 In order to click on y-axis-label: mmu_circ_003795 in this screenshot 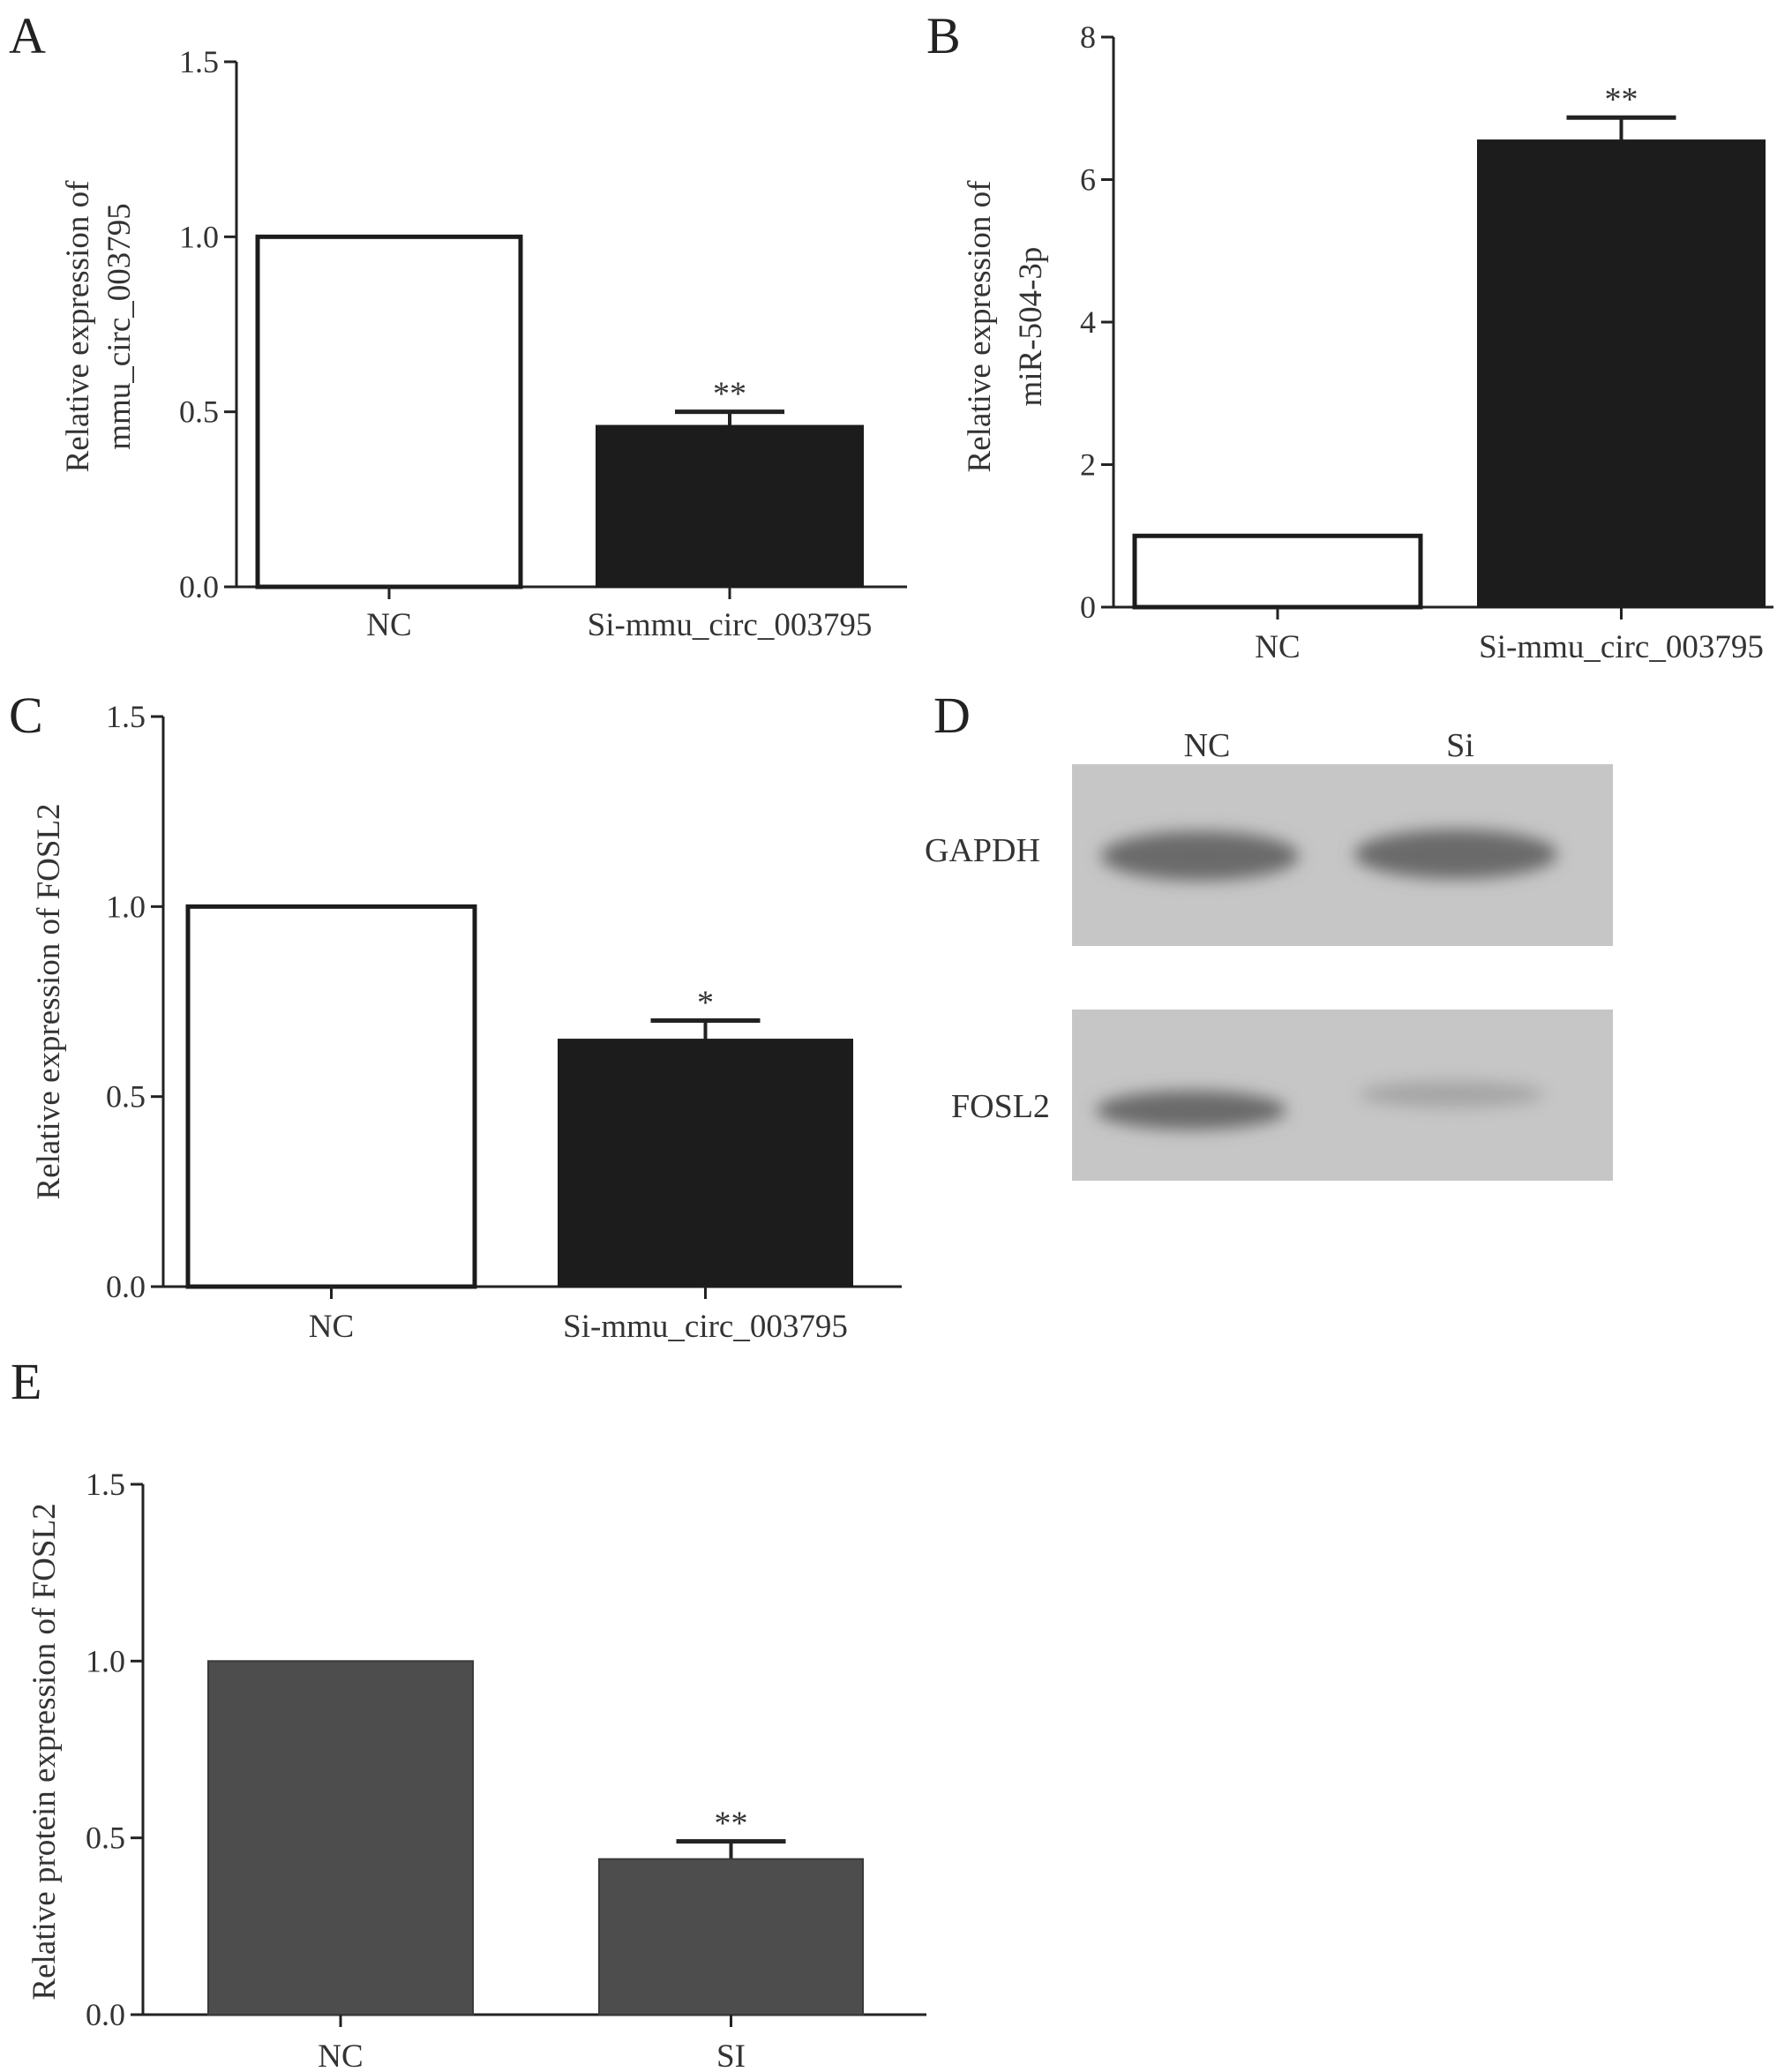, I will do `click(120, 326)`.